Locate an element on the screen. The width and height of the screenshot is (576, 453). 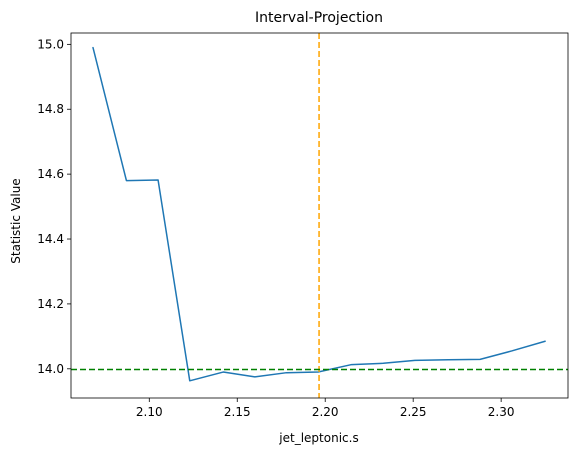
x-tick-label: 2.10 is located at coordinates (149, 412).